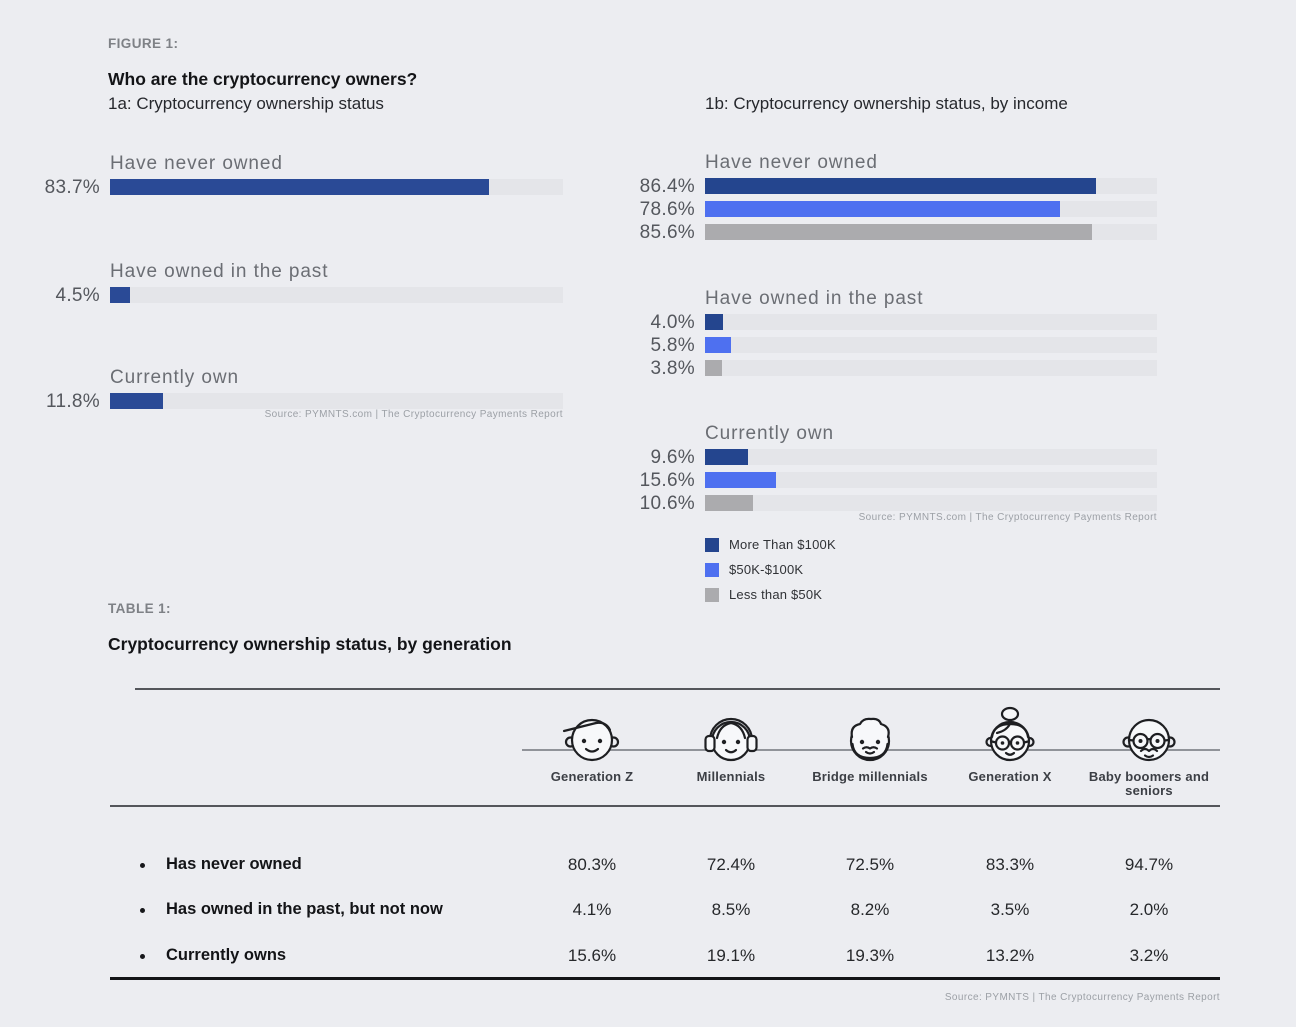 The image size is (1296, 1027). What do you see at coordinates (72, 187) in the screenshot?
I see `bar-value-label: 83.7%` at bounding box center [72, 187].